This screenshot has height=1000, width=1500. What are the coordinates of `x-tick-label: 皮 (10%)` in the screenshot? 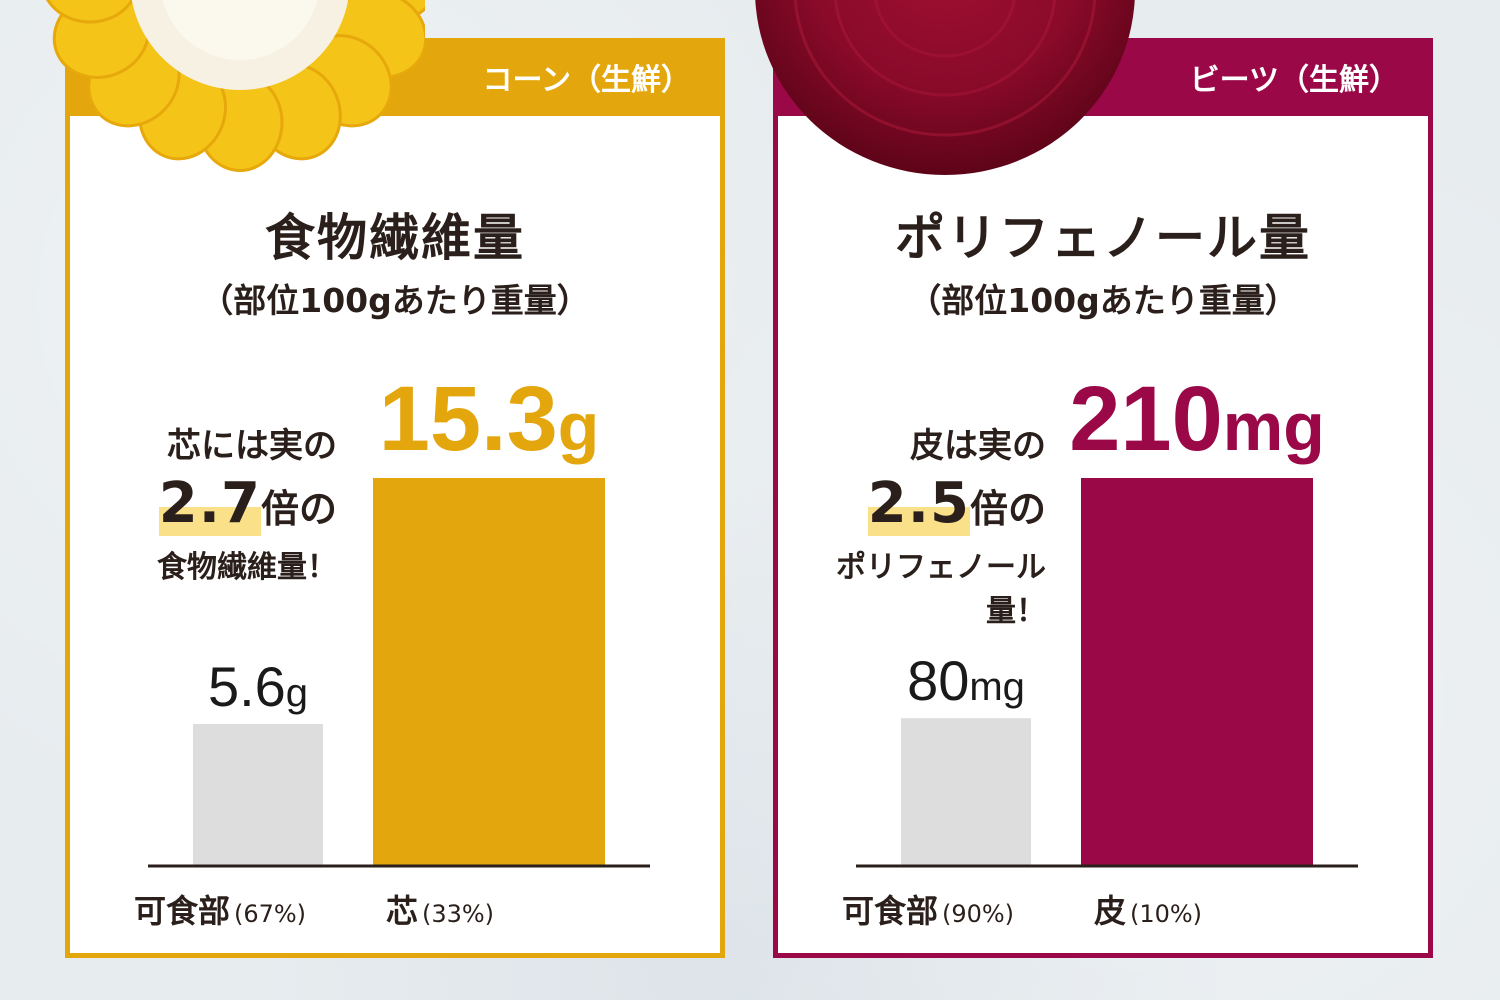 It's located at (1148, 911).